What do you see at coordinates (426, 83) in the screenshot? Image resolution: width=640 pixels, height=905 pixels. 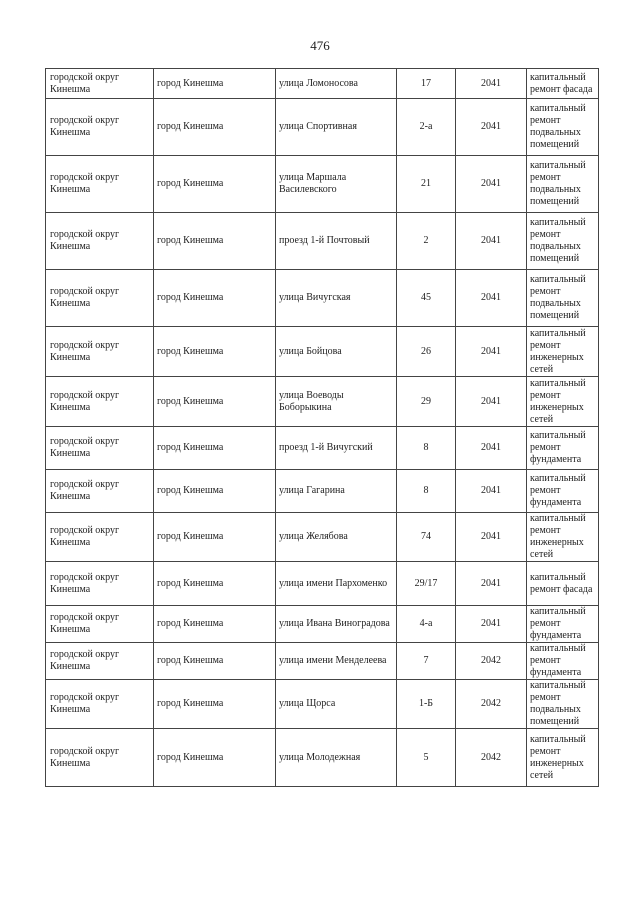 I see `cell-house: 17` at bounding box center [426, 83].